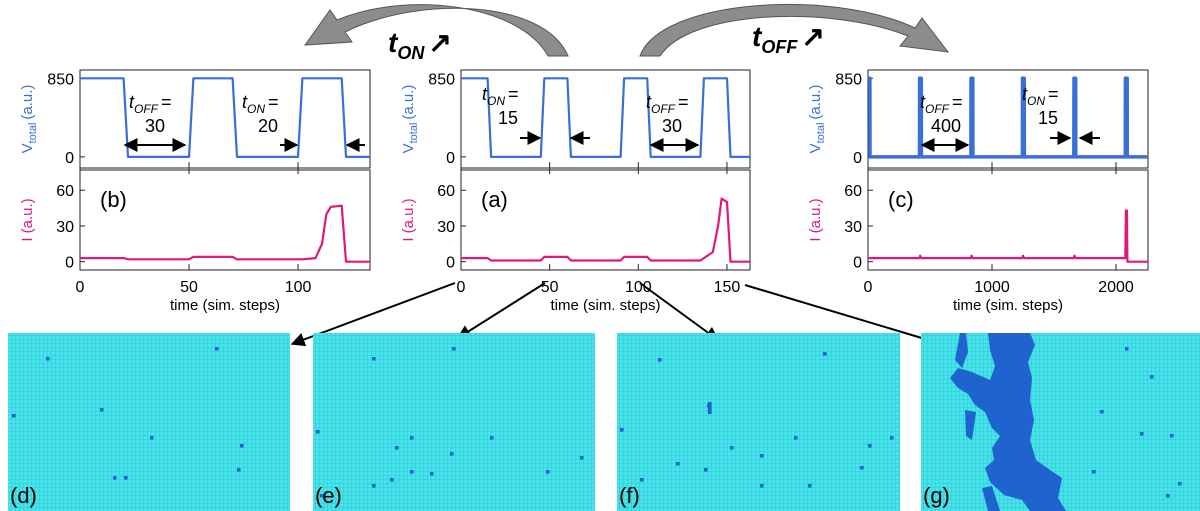  I want to click on image-label: (d), so click(23, 495).